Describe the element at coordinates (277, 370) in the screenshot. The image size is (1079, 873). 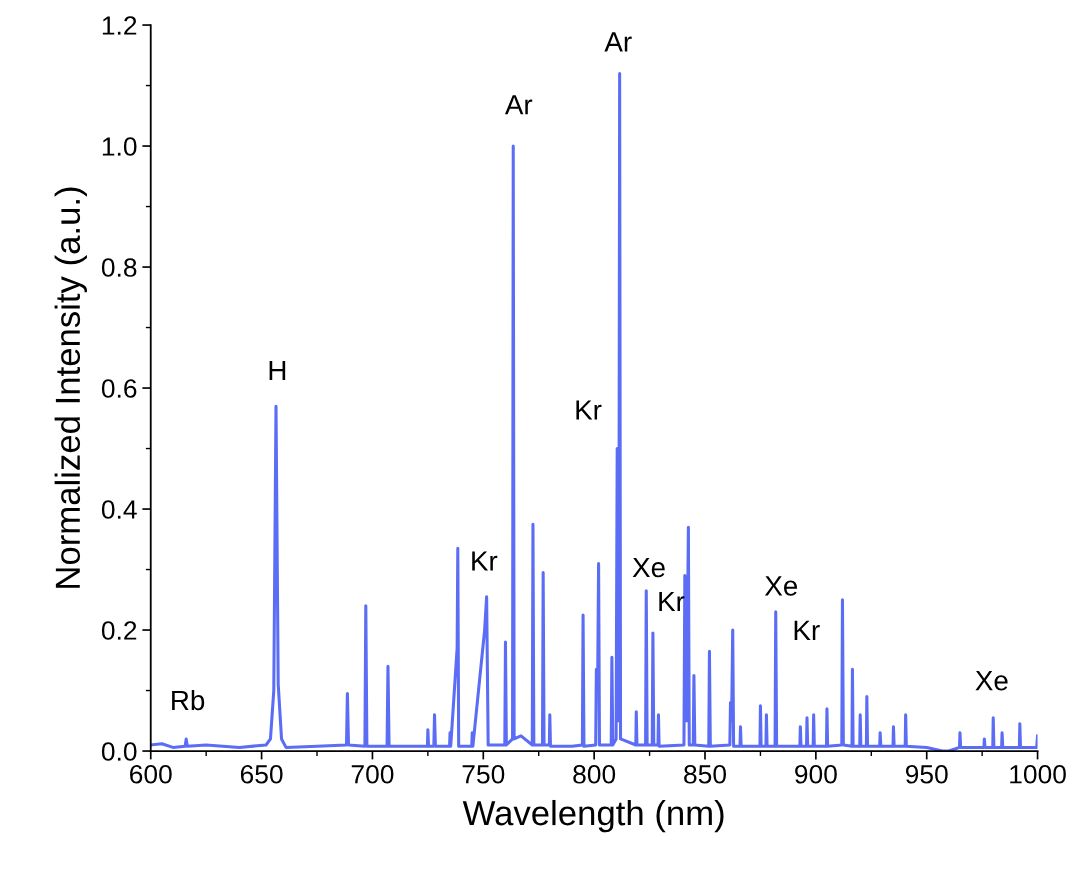
I see `annotation: H` at that location.